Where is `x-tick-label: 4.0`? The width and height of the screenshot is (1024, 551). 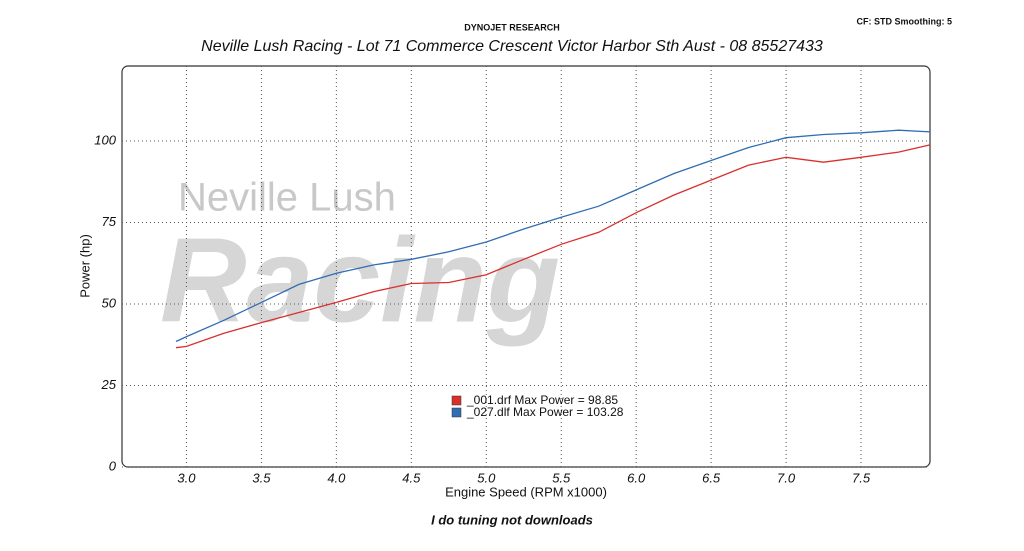
x-tick-label: 4.0 is located at coordinates (336, 477).